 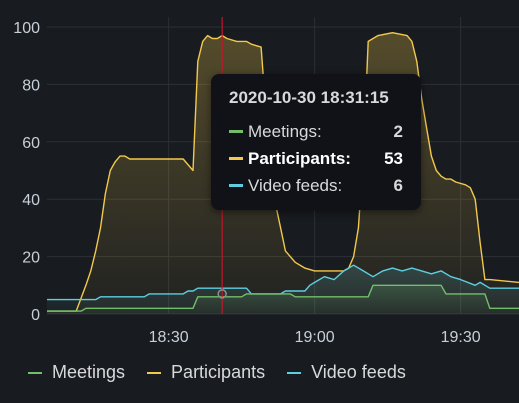 I want to click on tooltip-label-meetings: Meetings:, so click(x=285, y=131).